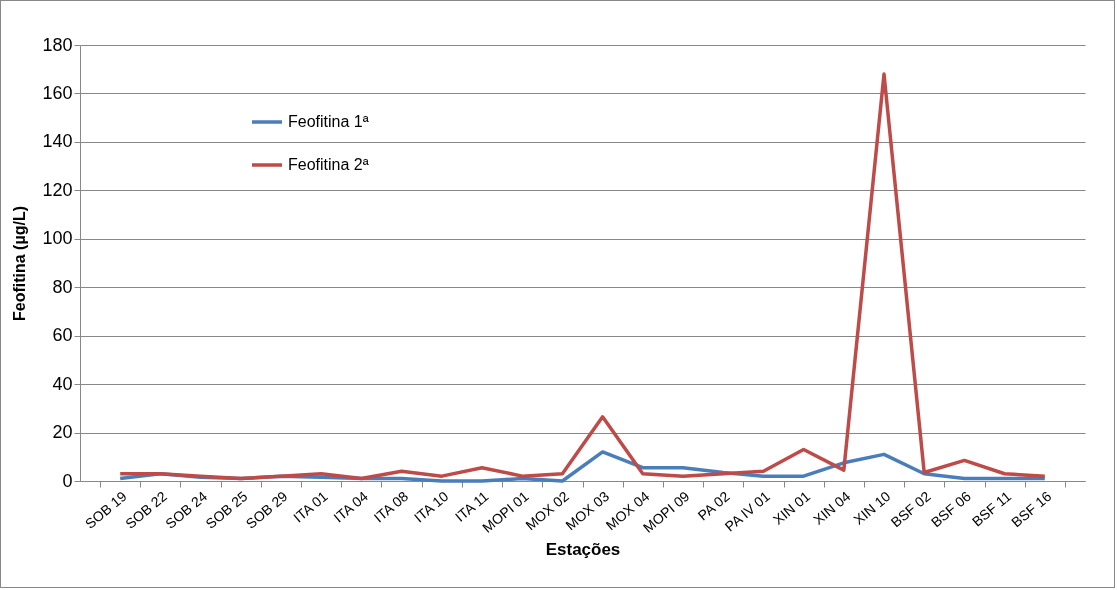 The height and width of the screenshot is (590, 1117). I want to click on y-tick-label: 140, so click(57, 141).